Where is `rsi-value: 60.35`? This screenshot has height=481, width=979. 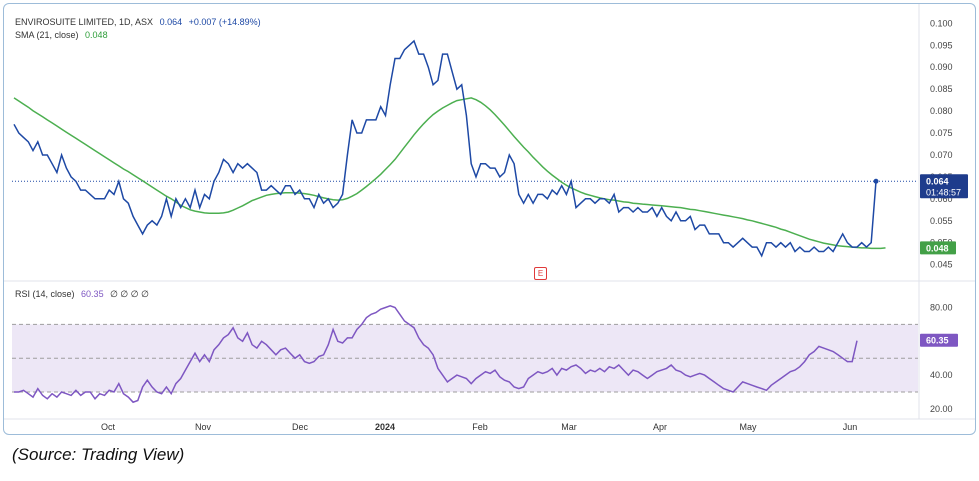 rsi-value: 60.35 is located at coordinates (92, 294).